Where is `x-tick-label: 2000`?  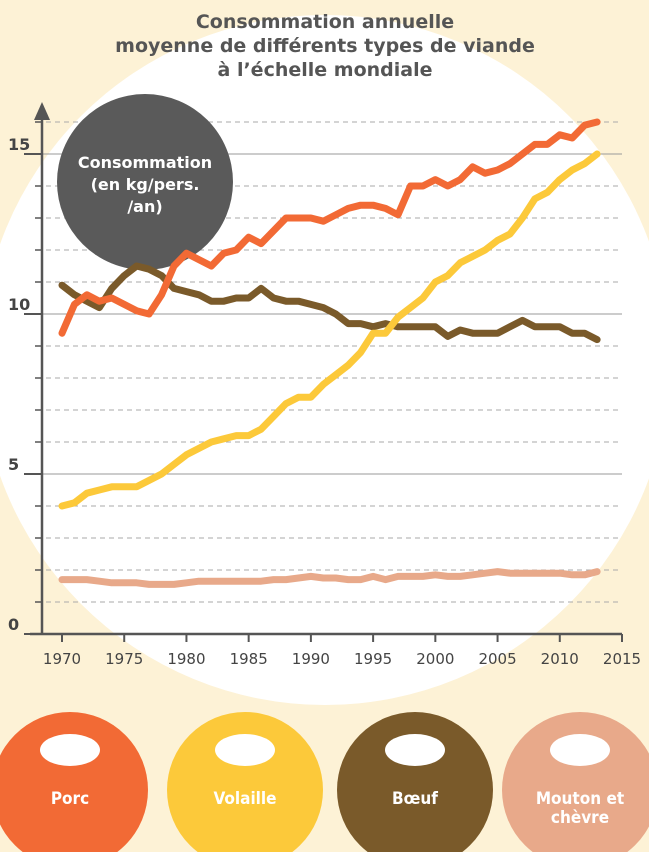 x-tick-label: 2000 is located at coordinates (435, 659).